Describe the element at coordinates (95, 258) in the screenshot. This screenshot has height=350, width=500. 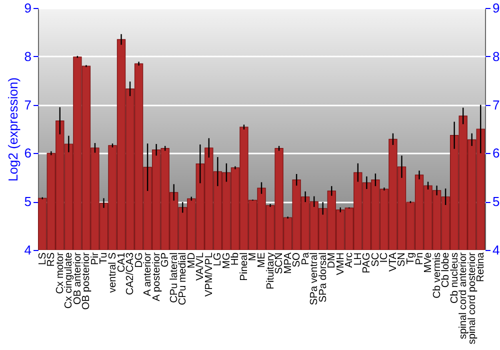
I see `x-tick-label: Pir` at that location.